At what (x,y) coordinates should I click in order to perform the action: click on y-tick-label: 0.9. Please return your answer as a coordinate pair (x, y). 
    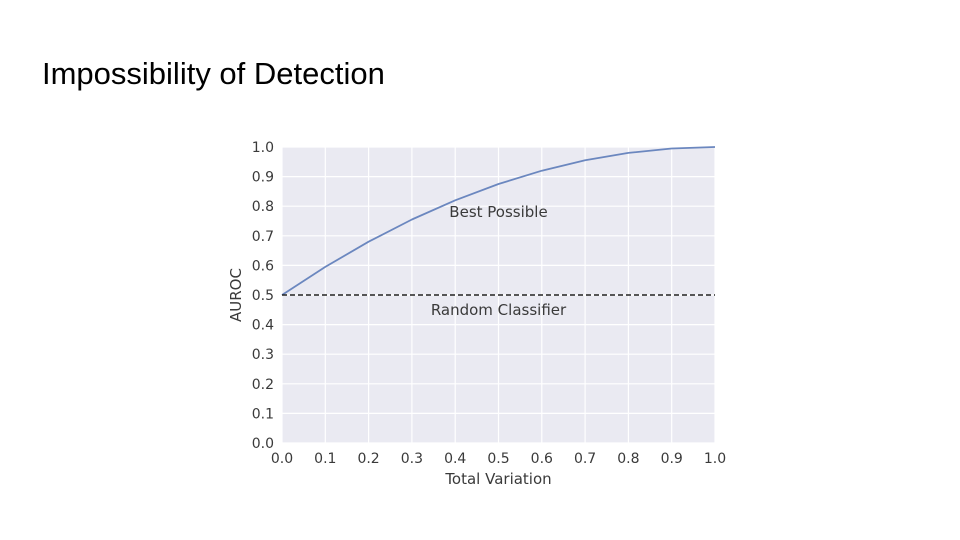
    Looking at the image, I should click on (263, 178).